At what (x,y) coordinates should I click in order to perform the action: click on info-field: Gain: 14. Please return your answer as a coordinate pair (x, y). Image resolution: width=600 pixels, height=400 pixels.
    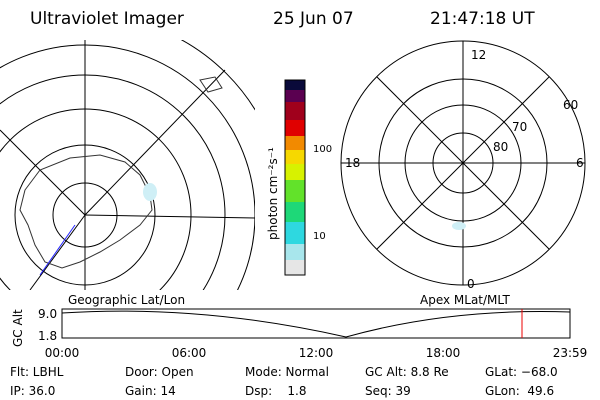
    Looking at the image, I should click on (150, 391).